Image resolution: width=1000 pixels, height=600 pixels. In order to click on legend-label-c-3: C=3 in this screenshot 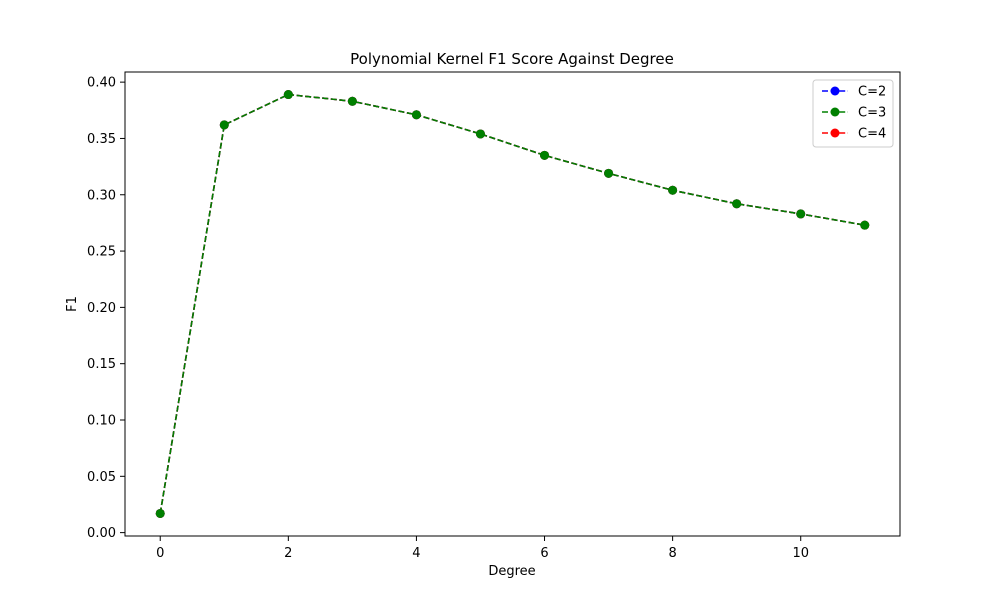, I will do `click(872, 113)`.